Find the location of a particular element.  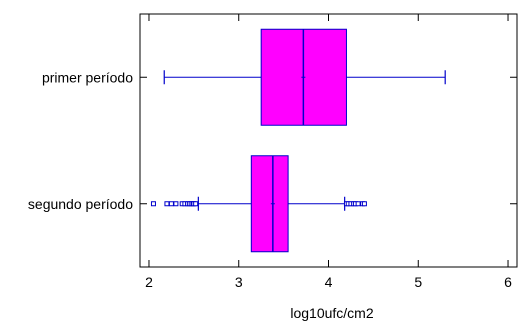

iqr-box is located at coordinates (269, 204).